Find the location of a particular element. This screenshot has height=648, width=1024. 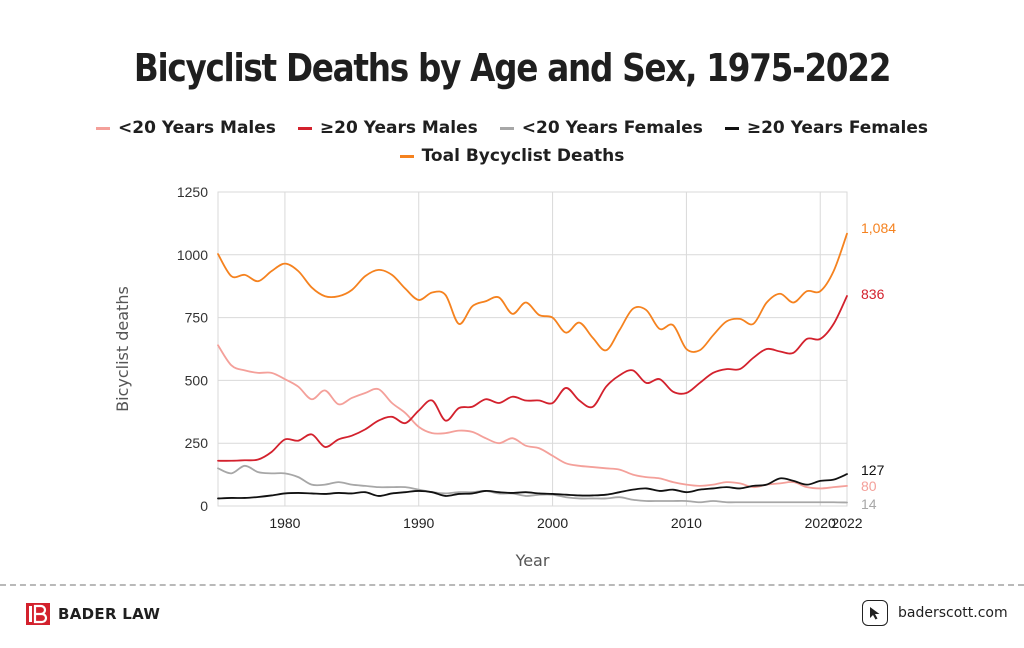

legend-item-4: Toal Bycyclist Deaths is located at coordinates (512, 156).